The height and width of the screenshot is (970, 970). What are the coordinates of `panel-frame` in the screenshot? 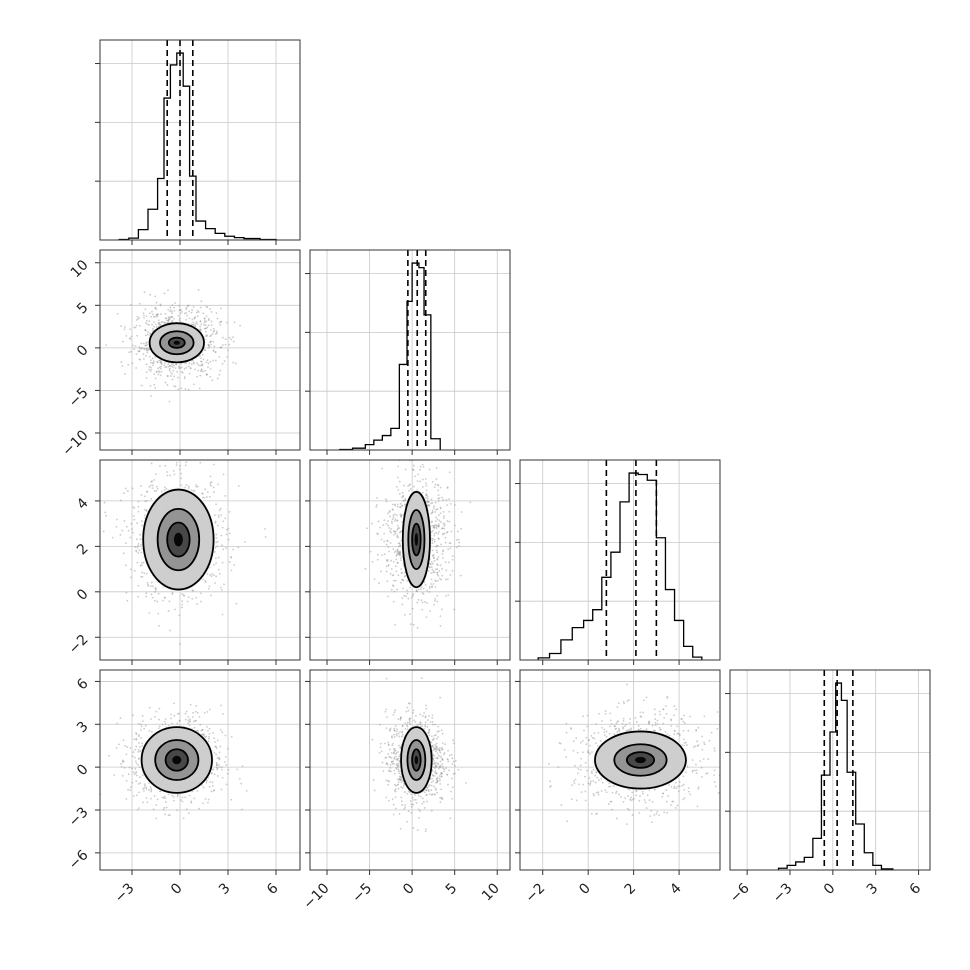 It's located at (620, 560).